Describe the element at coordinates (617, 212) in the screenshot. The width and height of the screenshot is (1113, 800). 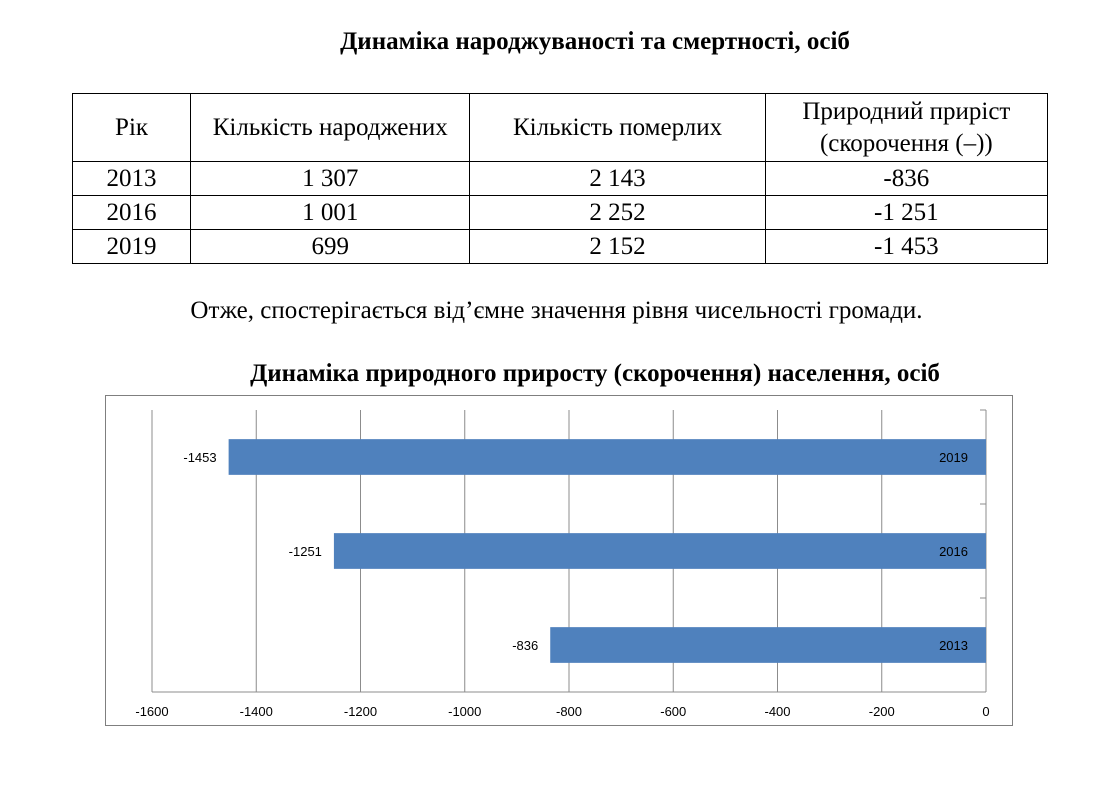
I see `cell-deaths: 2 252` at that location.